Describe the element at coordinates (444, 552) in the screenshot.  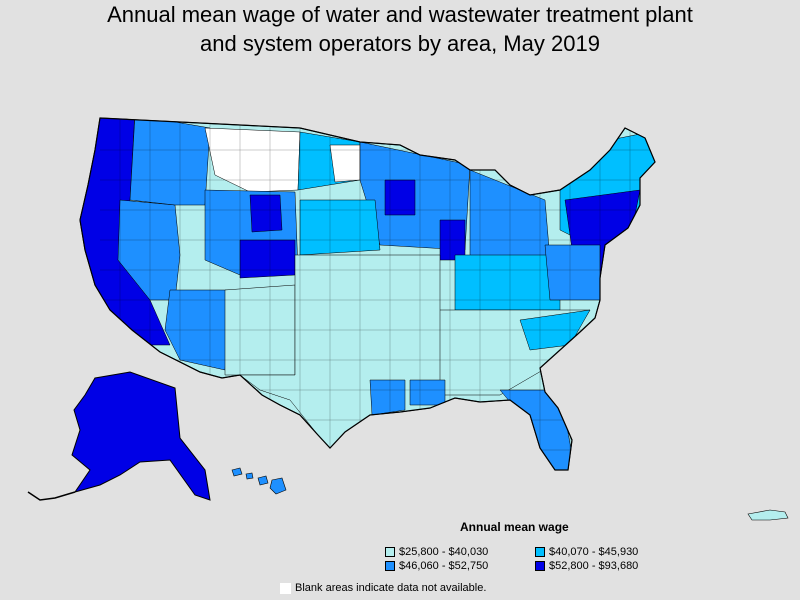
I see `legend-label-1: $25,800 - $40,030` at that location.